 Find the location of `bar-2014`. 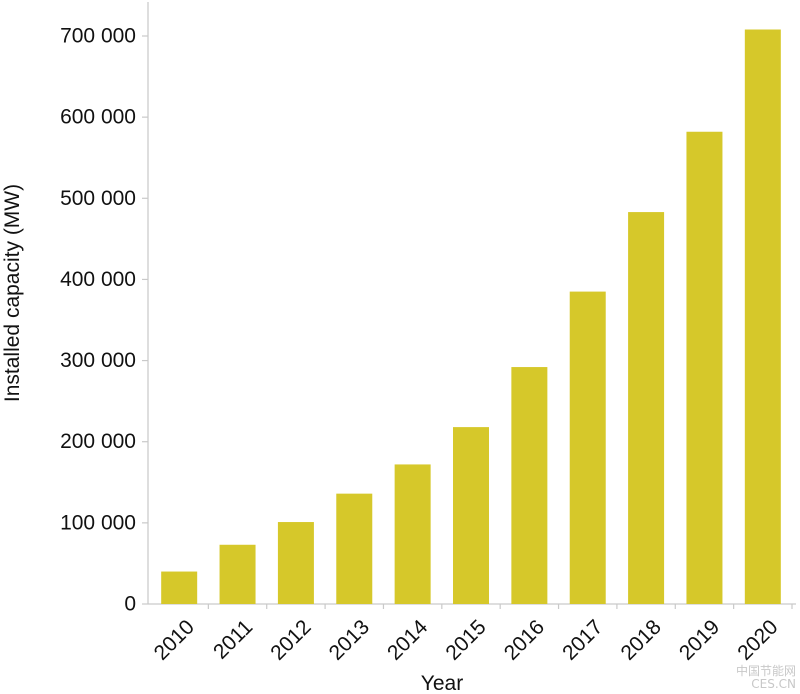

bar-2014 is located at coordinates (412, 534).